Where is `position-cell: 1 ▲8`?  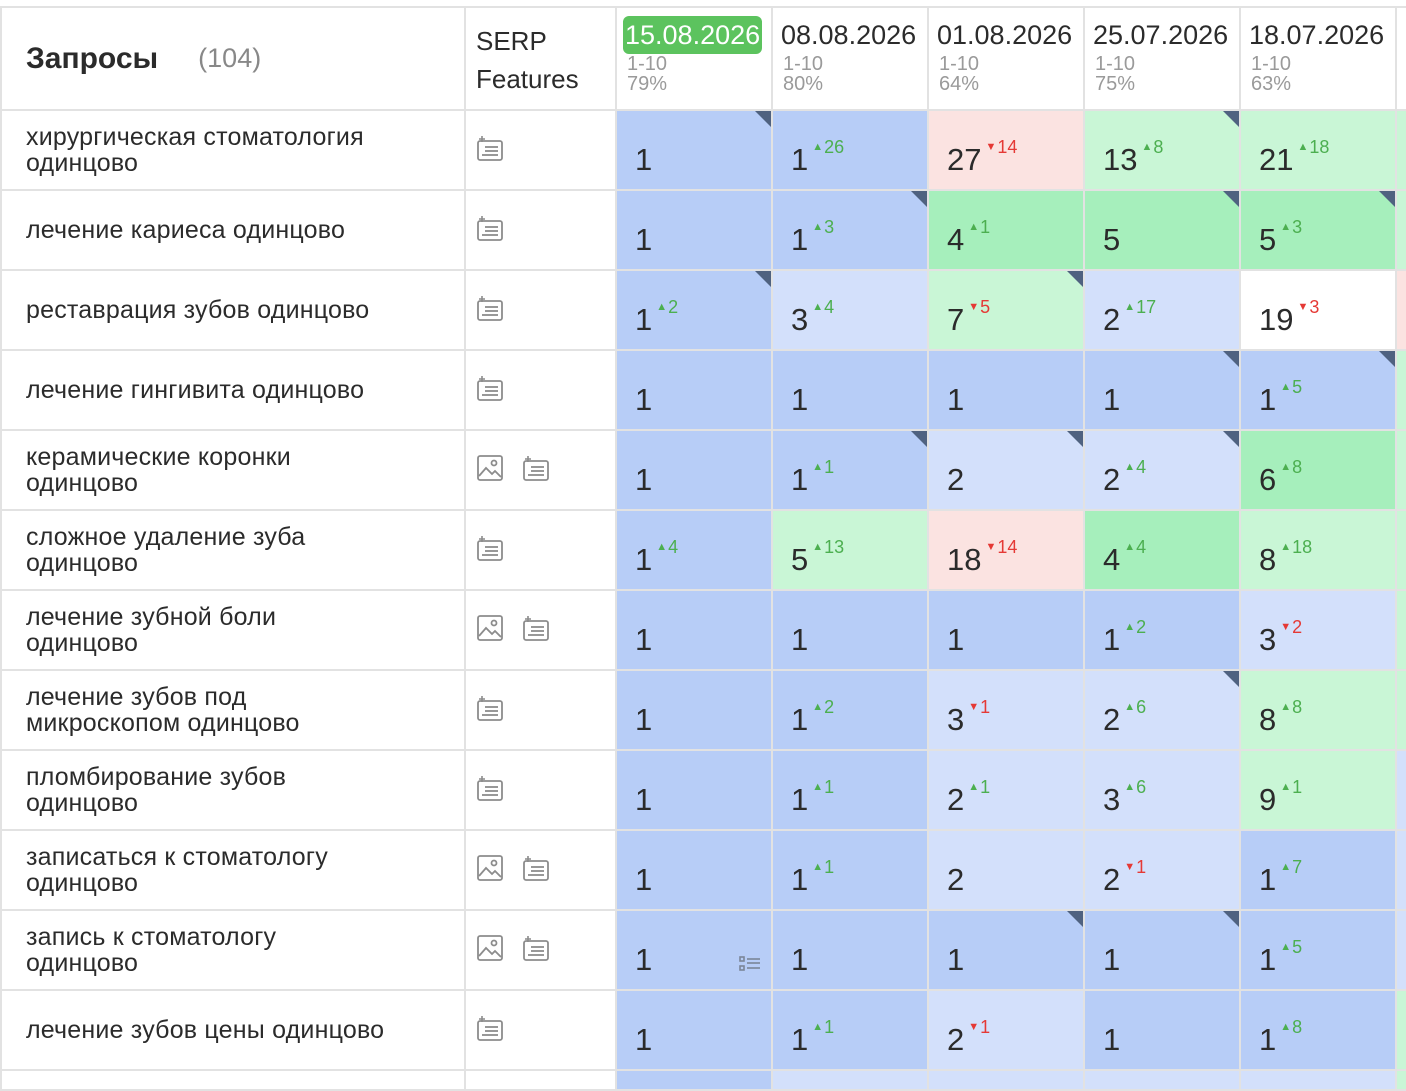 position-cell: 1 ▲8 is located at coordinates (1319, 1031).